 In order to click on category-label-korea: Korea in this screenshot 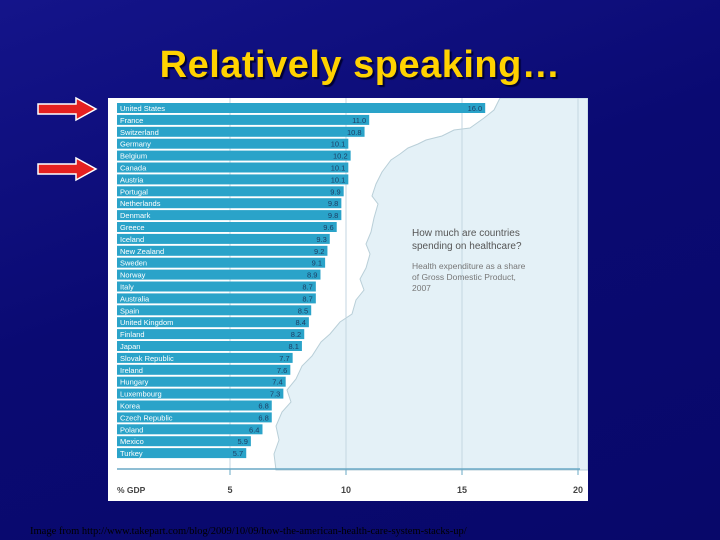, I will do `click(130, 406)`.